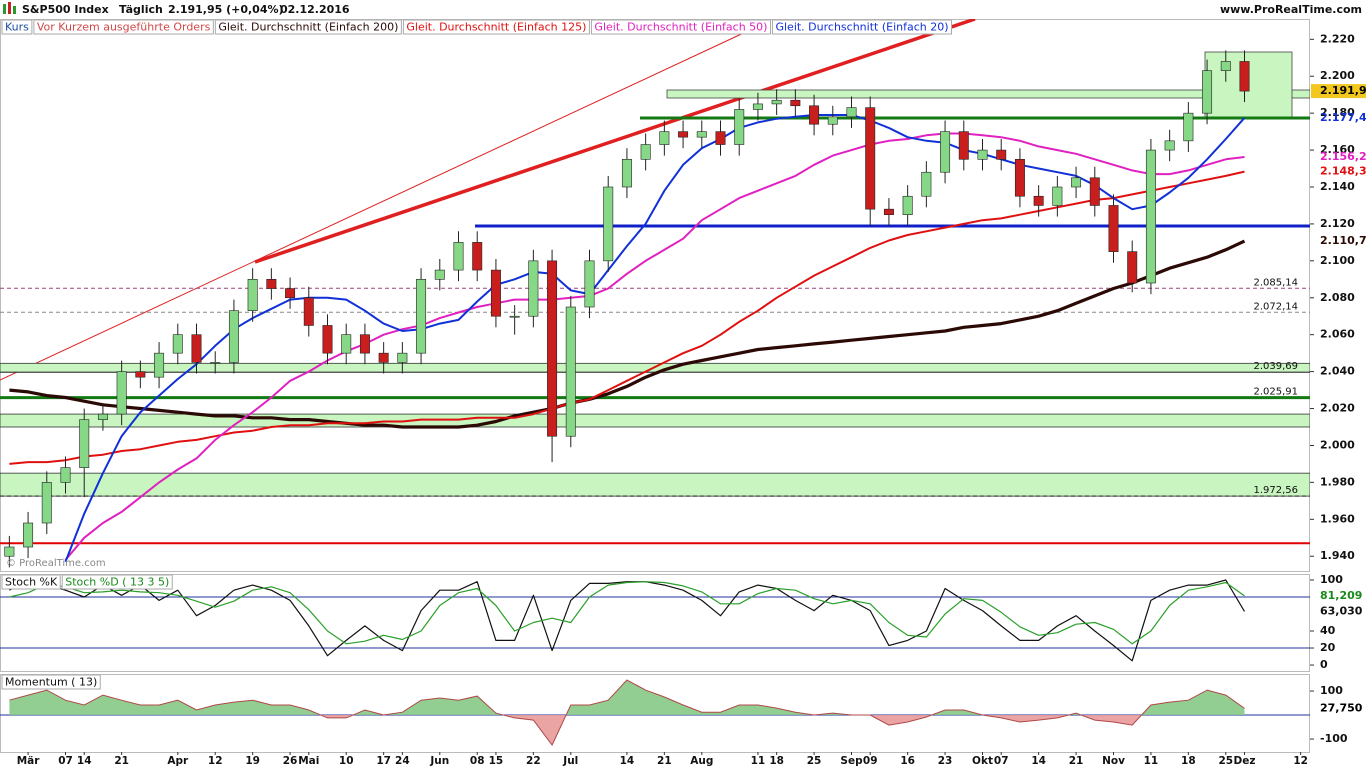 Image resolution: width=1366 pixels, height=768 pixels. I want to click on level-label: 2.039,69, so click(1275, 366).